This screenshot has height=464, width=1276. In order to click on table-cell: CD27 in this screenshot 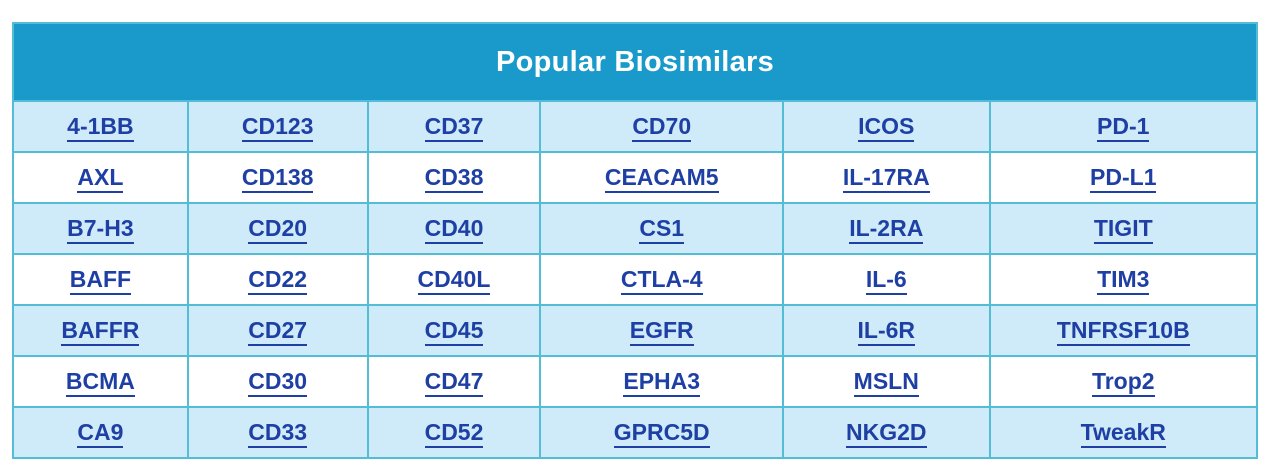, I will do `click(277, 330)`.